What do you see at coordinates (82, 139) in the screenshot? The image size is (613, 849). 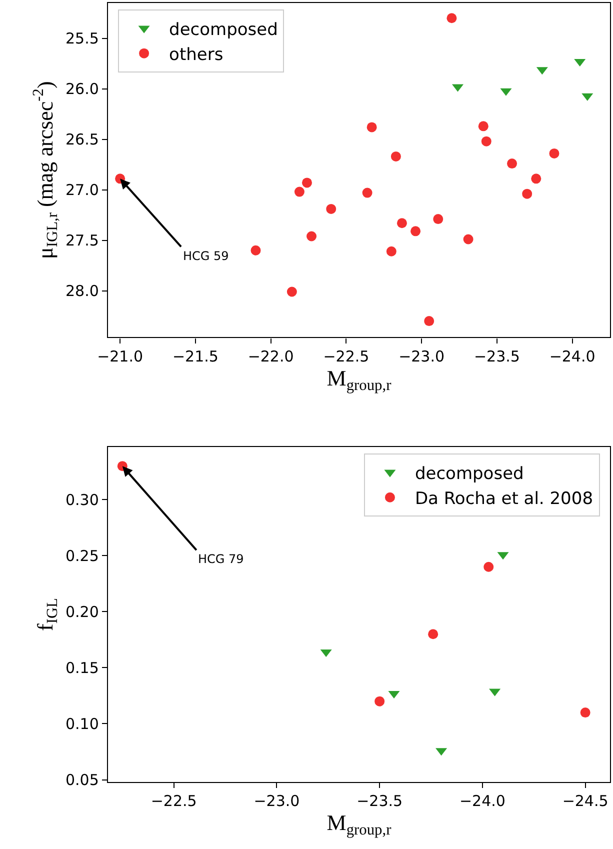 I see `y-tick-label: 26.5` at bounding box center [82, 139].